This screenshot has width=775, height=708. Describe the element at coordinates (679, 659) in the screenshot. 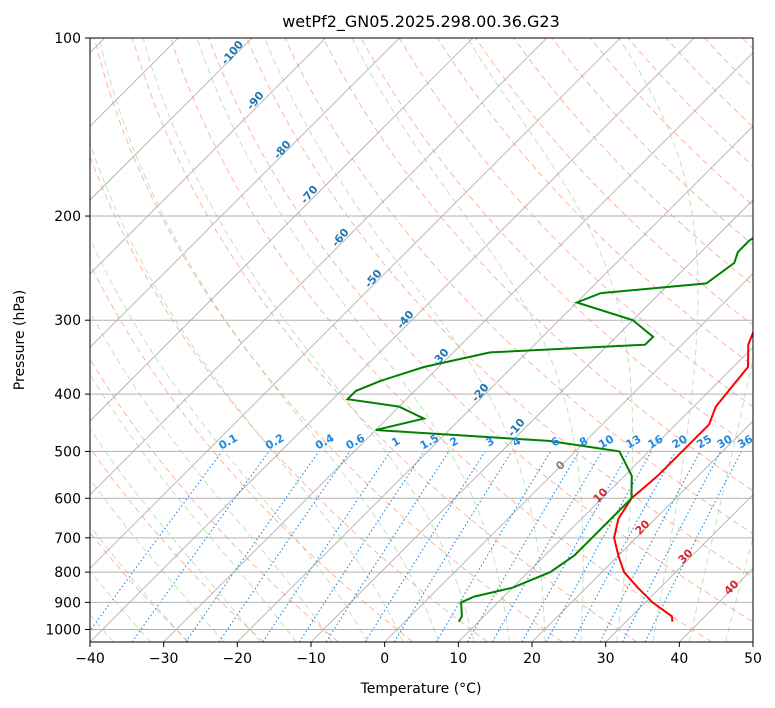

I see `x-tick-label: 40` at that location.